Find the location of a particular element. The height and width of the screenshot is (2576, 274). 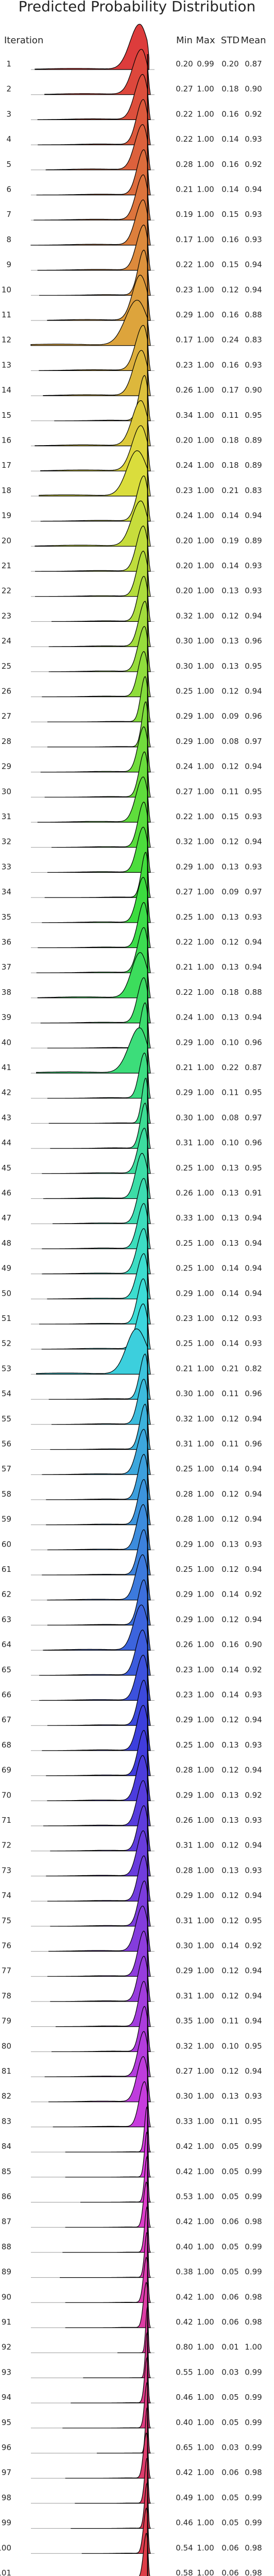

iteration-label: 71 is located at coordinates (7, 1820).